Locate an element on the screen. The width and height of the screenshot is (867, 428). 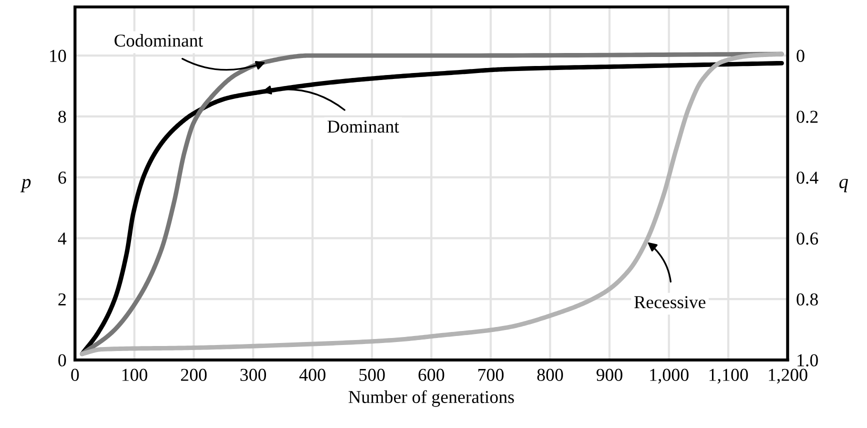
y2-tick-label: 0.2 is located at coordinates (807, 116).